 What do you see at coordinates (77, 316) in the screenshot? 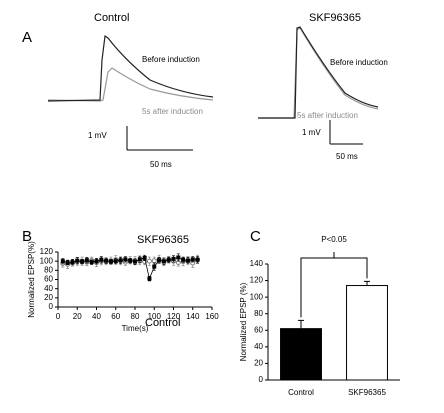
I see `x-tick-label: 20` at bounding box center [77, 316].